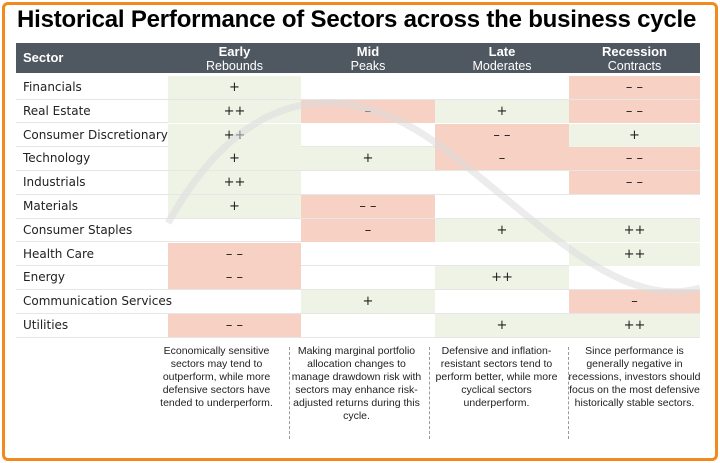 The height and width of the screenshot is (463, 720). What do you see at coordinates (57, 110) in the screenshot?
I see `sector-name: Real Estate` at bounding box center [57, 110].